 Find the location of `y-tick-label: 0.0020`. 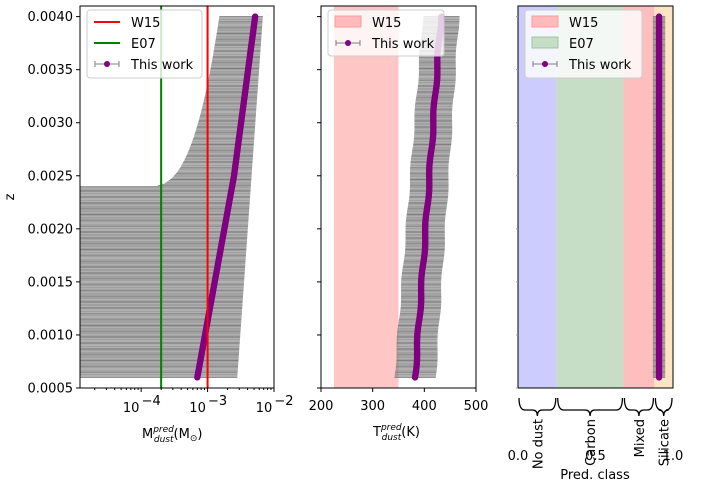

y-tick-label: 0.0020 is located at coordinates (51, 229).